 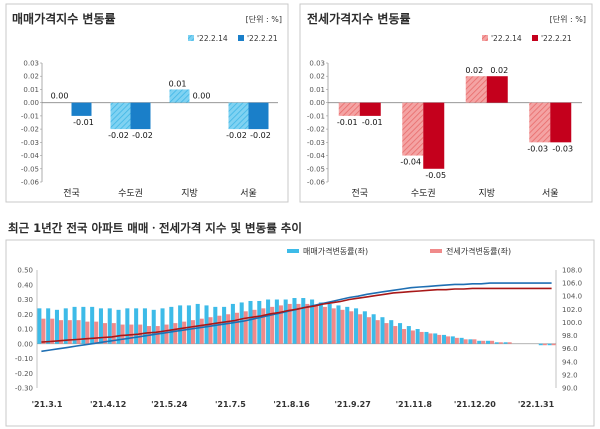 I want to click on legend-label-jeonse: 전세가격변동률(좌), so click(x=478, y=251).